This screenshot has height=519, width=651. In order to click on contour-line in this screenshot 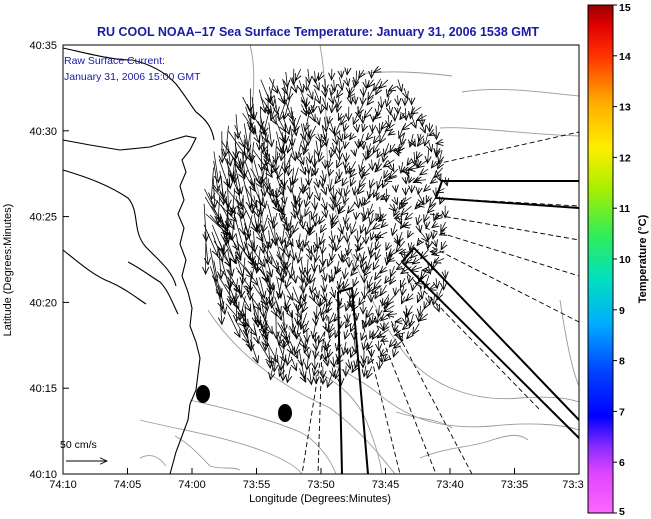, I will do `click(263, 437)`.